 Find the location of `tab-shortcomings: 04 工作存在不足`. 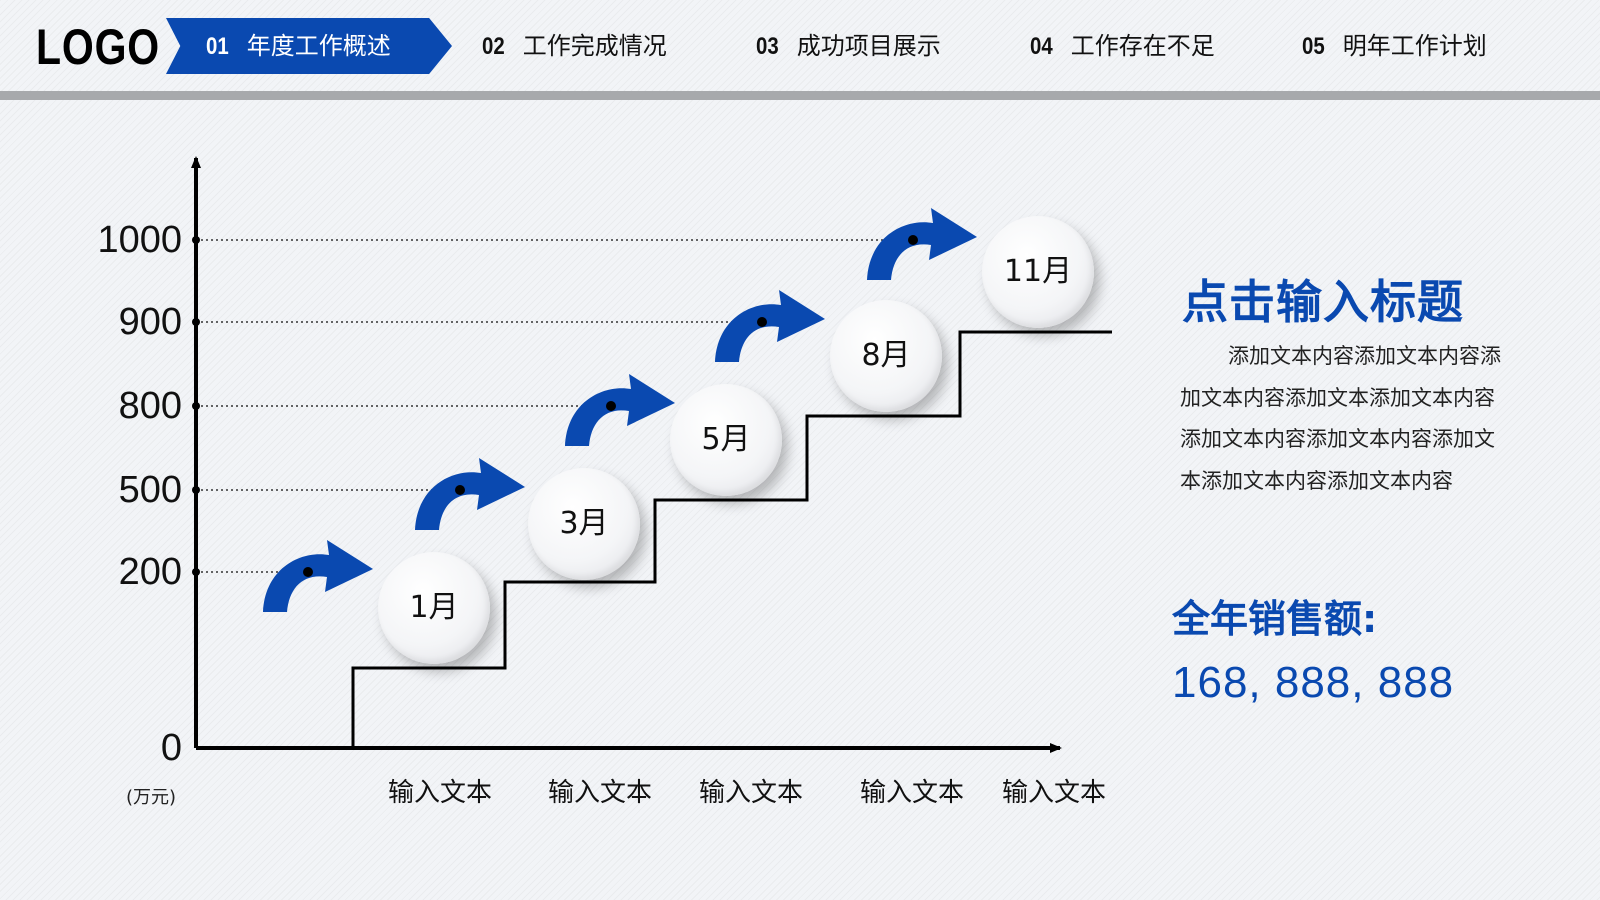

tab-shortcomings: 04 工作存在不足 is located at coordinates (1121, 46).